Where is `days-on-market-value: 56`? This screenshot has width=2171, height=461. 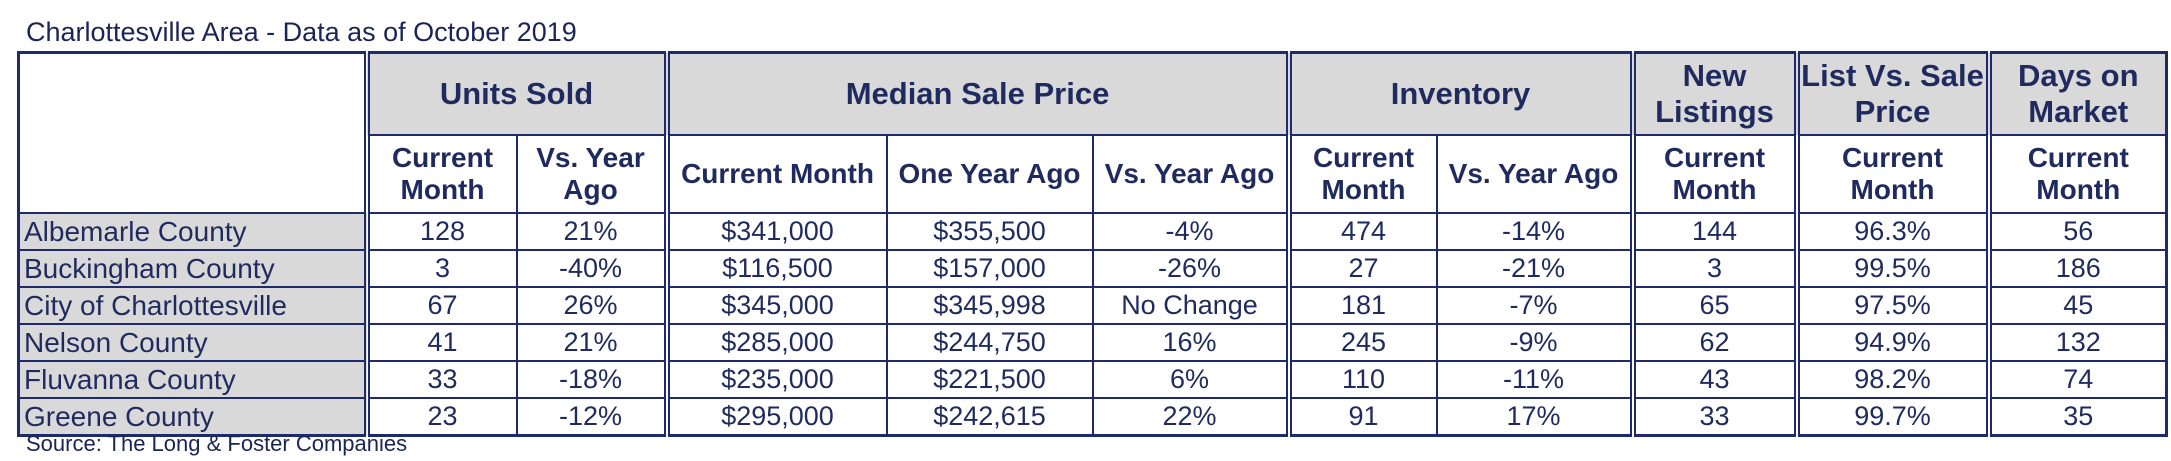 days-on-market-value: 56 is located at coordinates (2076, 231).